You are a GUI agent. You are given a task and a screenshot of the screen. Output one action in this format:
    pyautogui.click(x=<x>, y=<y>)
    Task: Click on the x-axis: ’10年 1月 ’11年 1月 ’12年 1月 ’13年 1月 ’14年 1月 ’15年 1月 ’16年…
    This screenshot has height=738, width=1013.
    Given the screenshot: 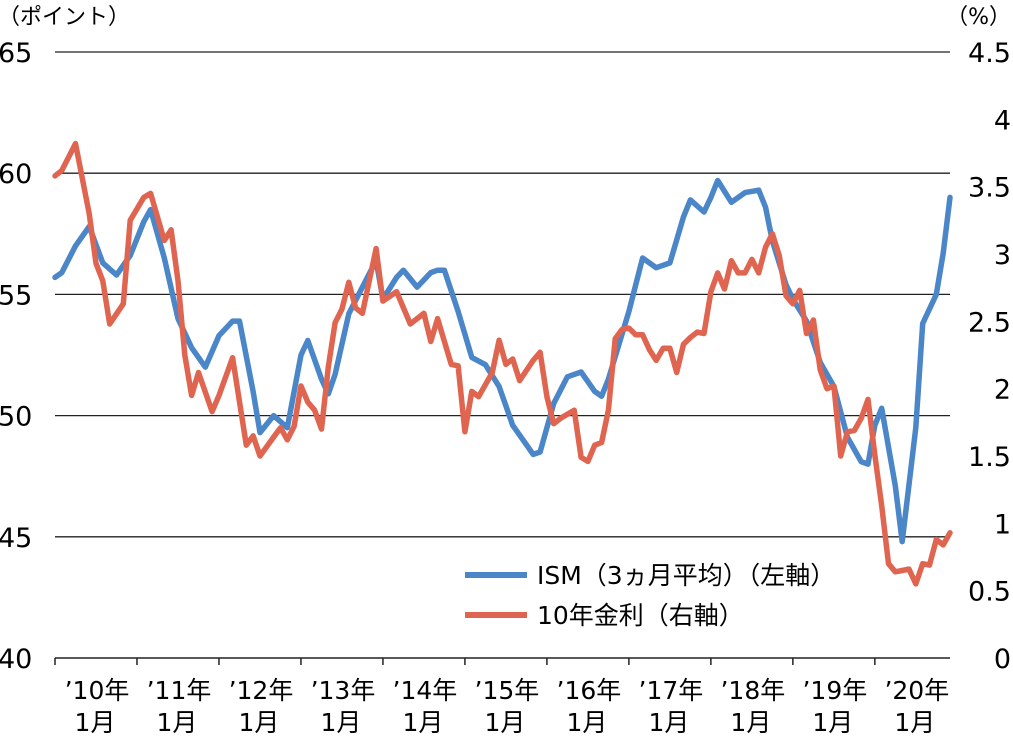 What is the action you would take?
    pyautogui.click(x=502, y=697)
    